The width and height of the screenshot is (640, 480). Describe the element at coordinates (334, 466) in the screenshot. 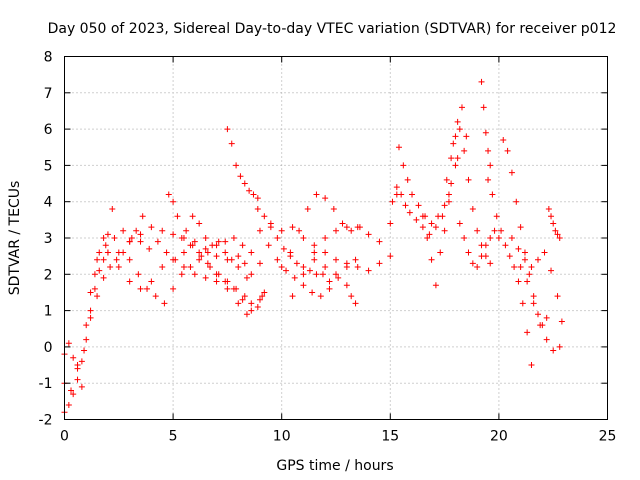

I see `x-axis-label: GPS time / hours` at that location.